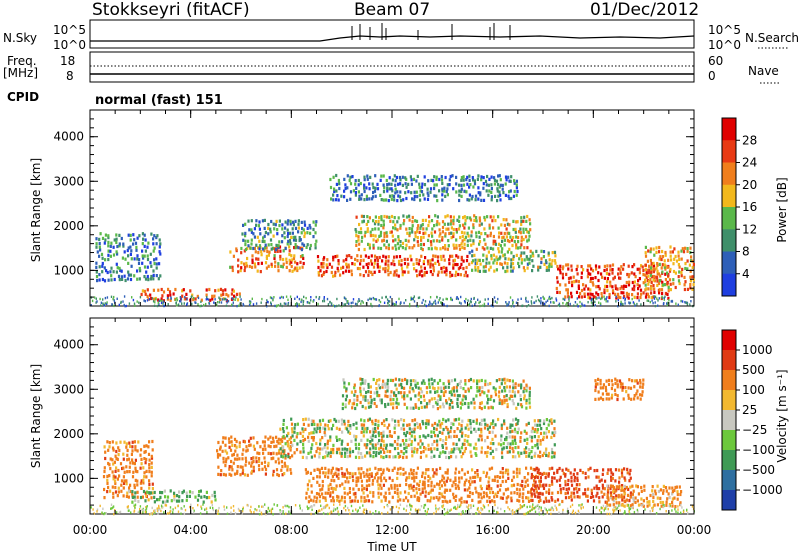 This screenshot has height=554, width=800. I want to click on nsky-spikes, so click(431, 31).